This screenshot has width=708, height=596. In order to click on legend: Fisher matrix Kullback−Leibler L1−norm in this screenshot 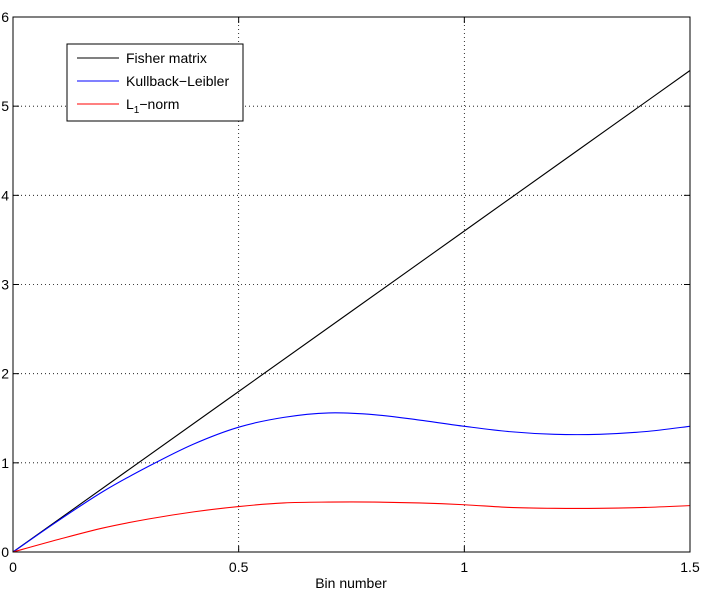, I will do `click(155, 82)`.